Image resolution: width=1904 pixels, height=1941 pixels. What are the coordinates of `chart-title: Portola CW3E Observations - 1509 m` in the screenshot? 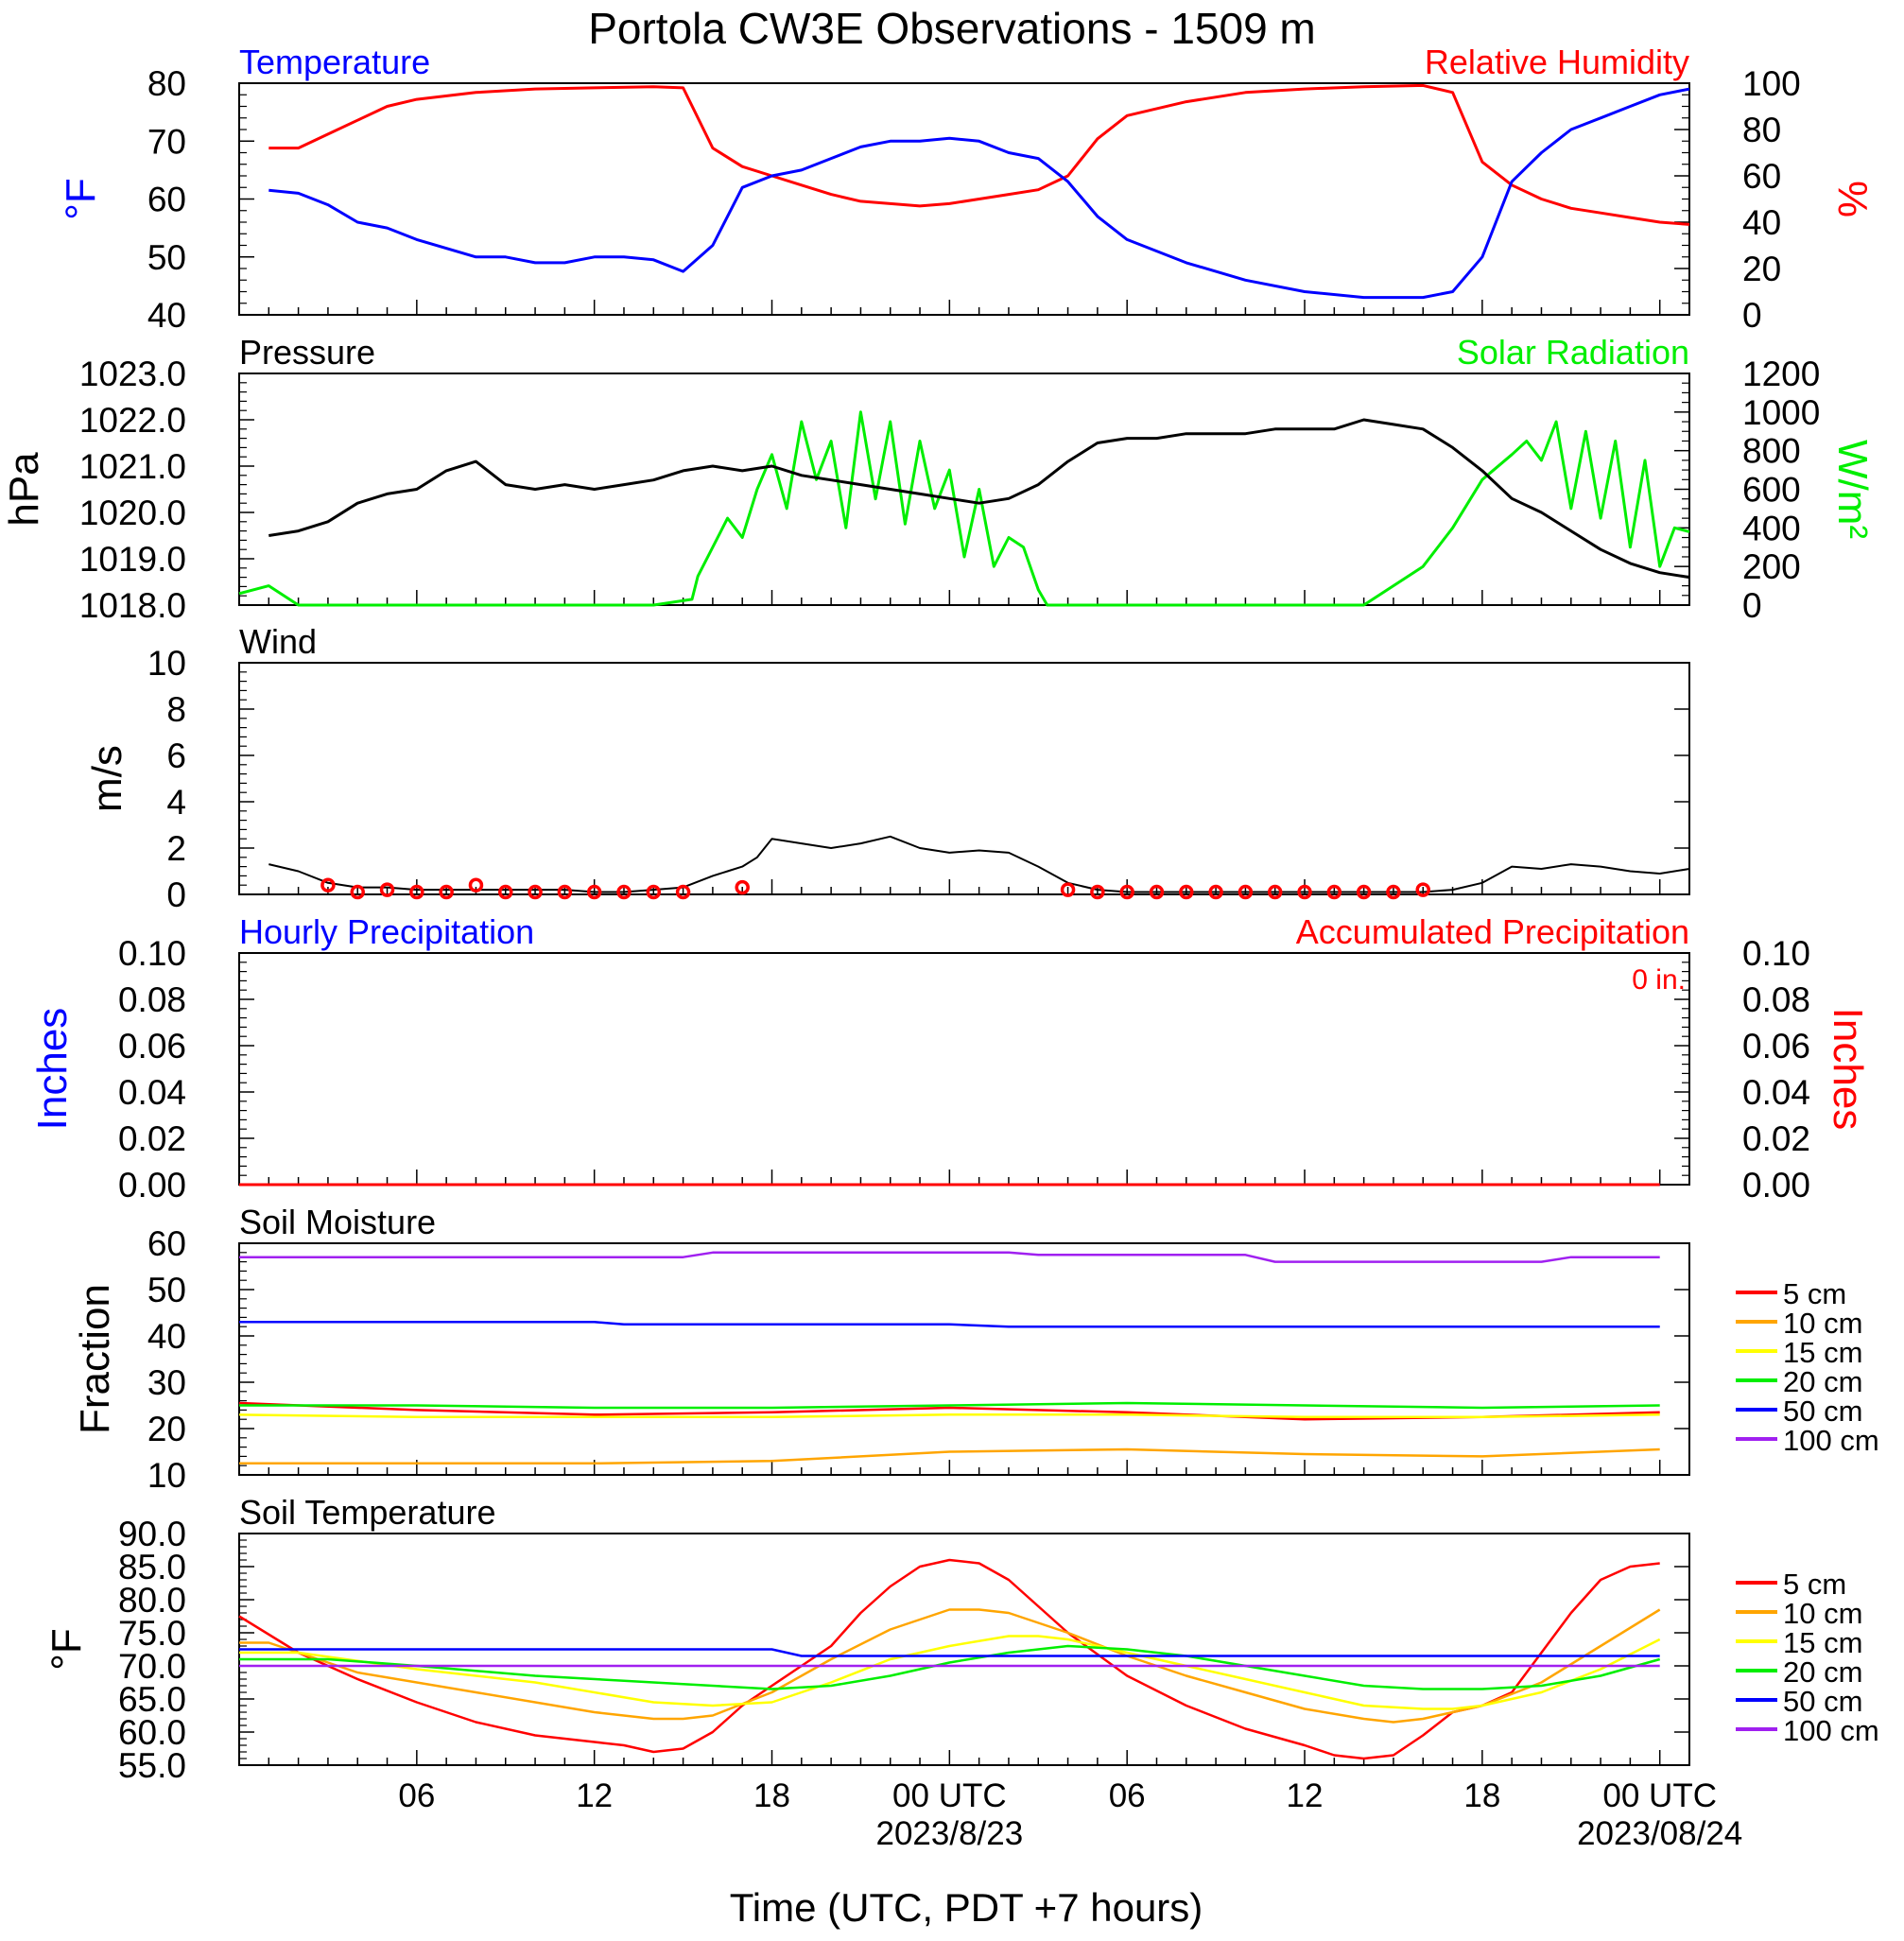 It's located at (952, 29).